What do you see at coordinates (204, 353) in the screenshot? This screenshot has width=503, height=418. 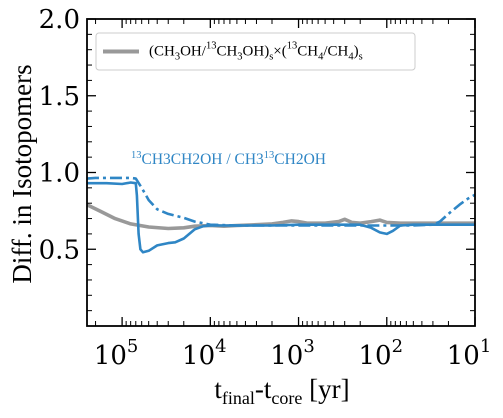 I see `x-tick-label: 10⁴` at bounding box center [204, 353].